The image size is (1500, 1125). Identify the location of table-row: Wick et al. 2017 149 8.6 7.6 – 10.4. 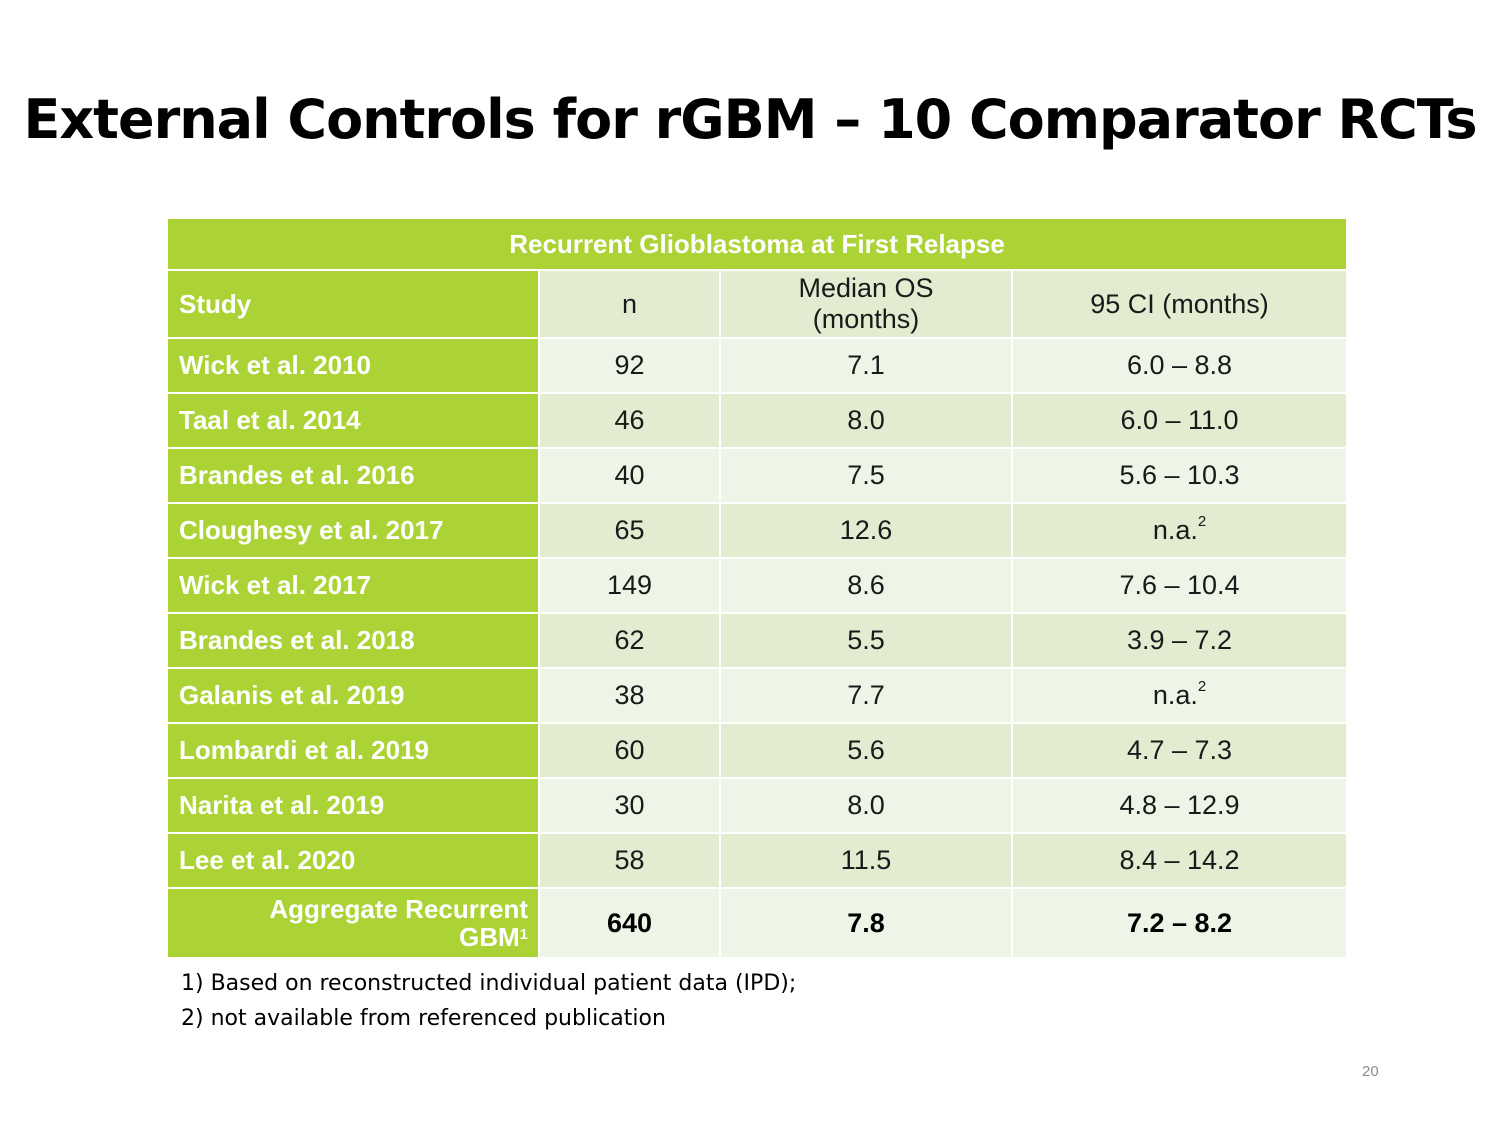
(757, 585).